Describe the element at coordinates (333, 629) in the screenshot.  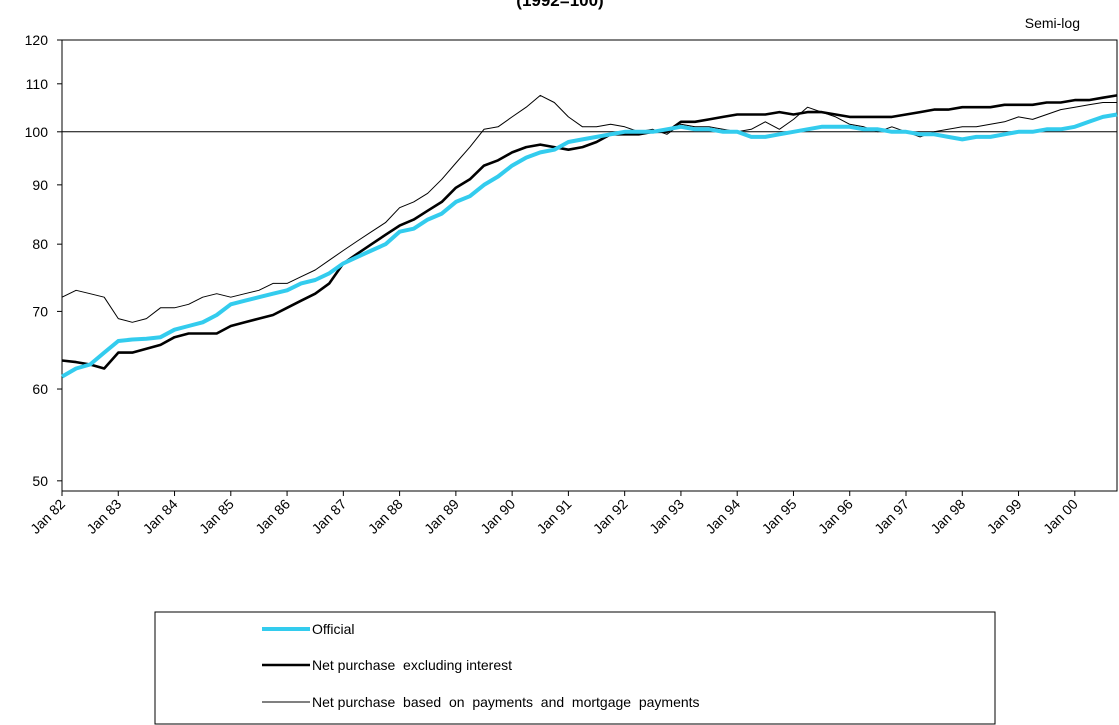
I see `legend-label: Official` at that location.